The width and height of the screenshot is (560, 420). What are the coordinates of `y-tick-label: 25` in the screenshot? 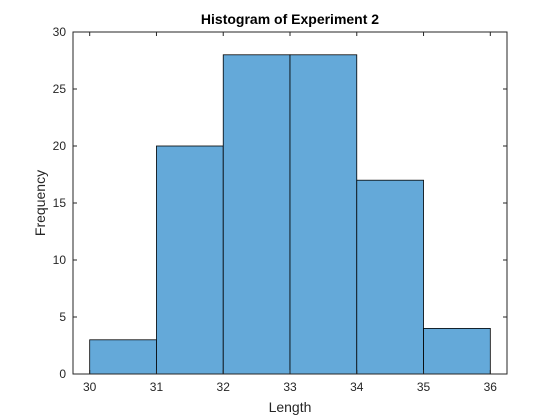 It's located at (60, 89).